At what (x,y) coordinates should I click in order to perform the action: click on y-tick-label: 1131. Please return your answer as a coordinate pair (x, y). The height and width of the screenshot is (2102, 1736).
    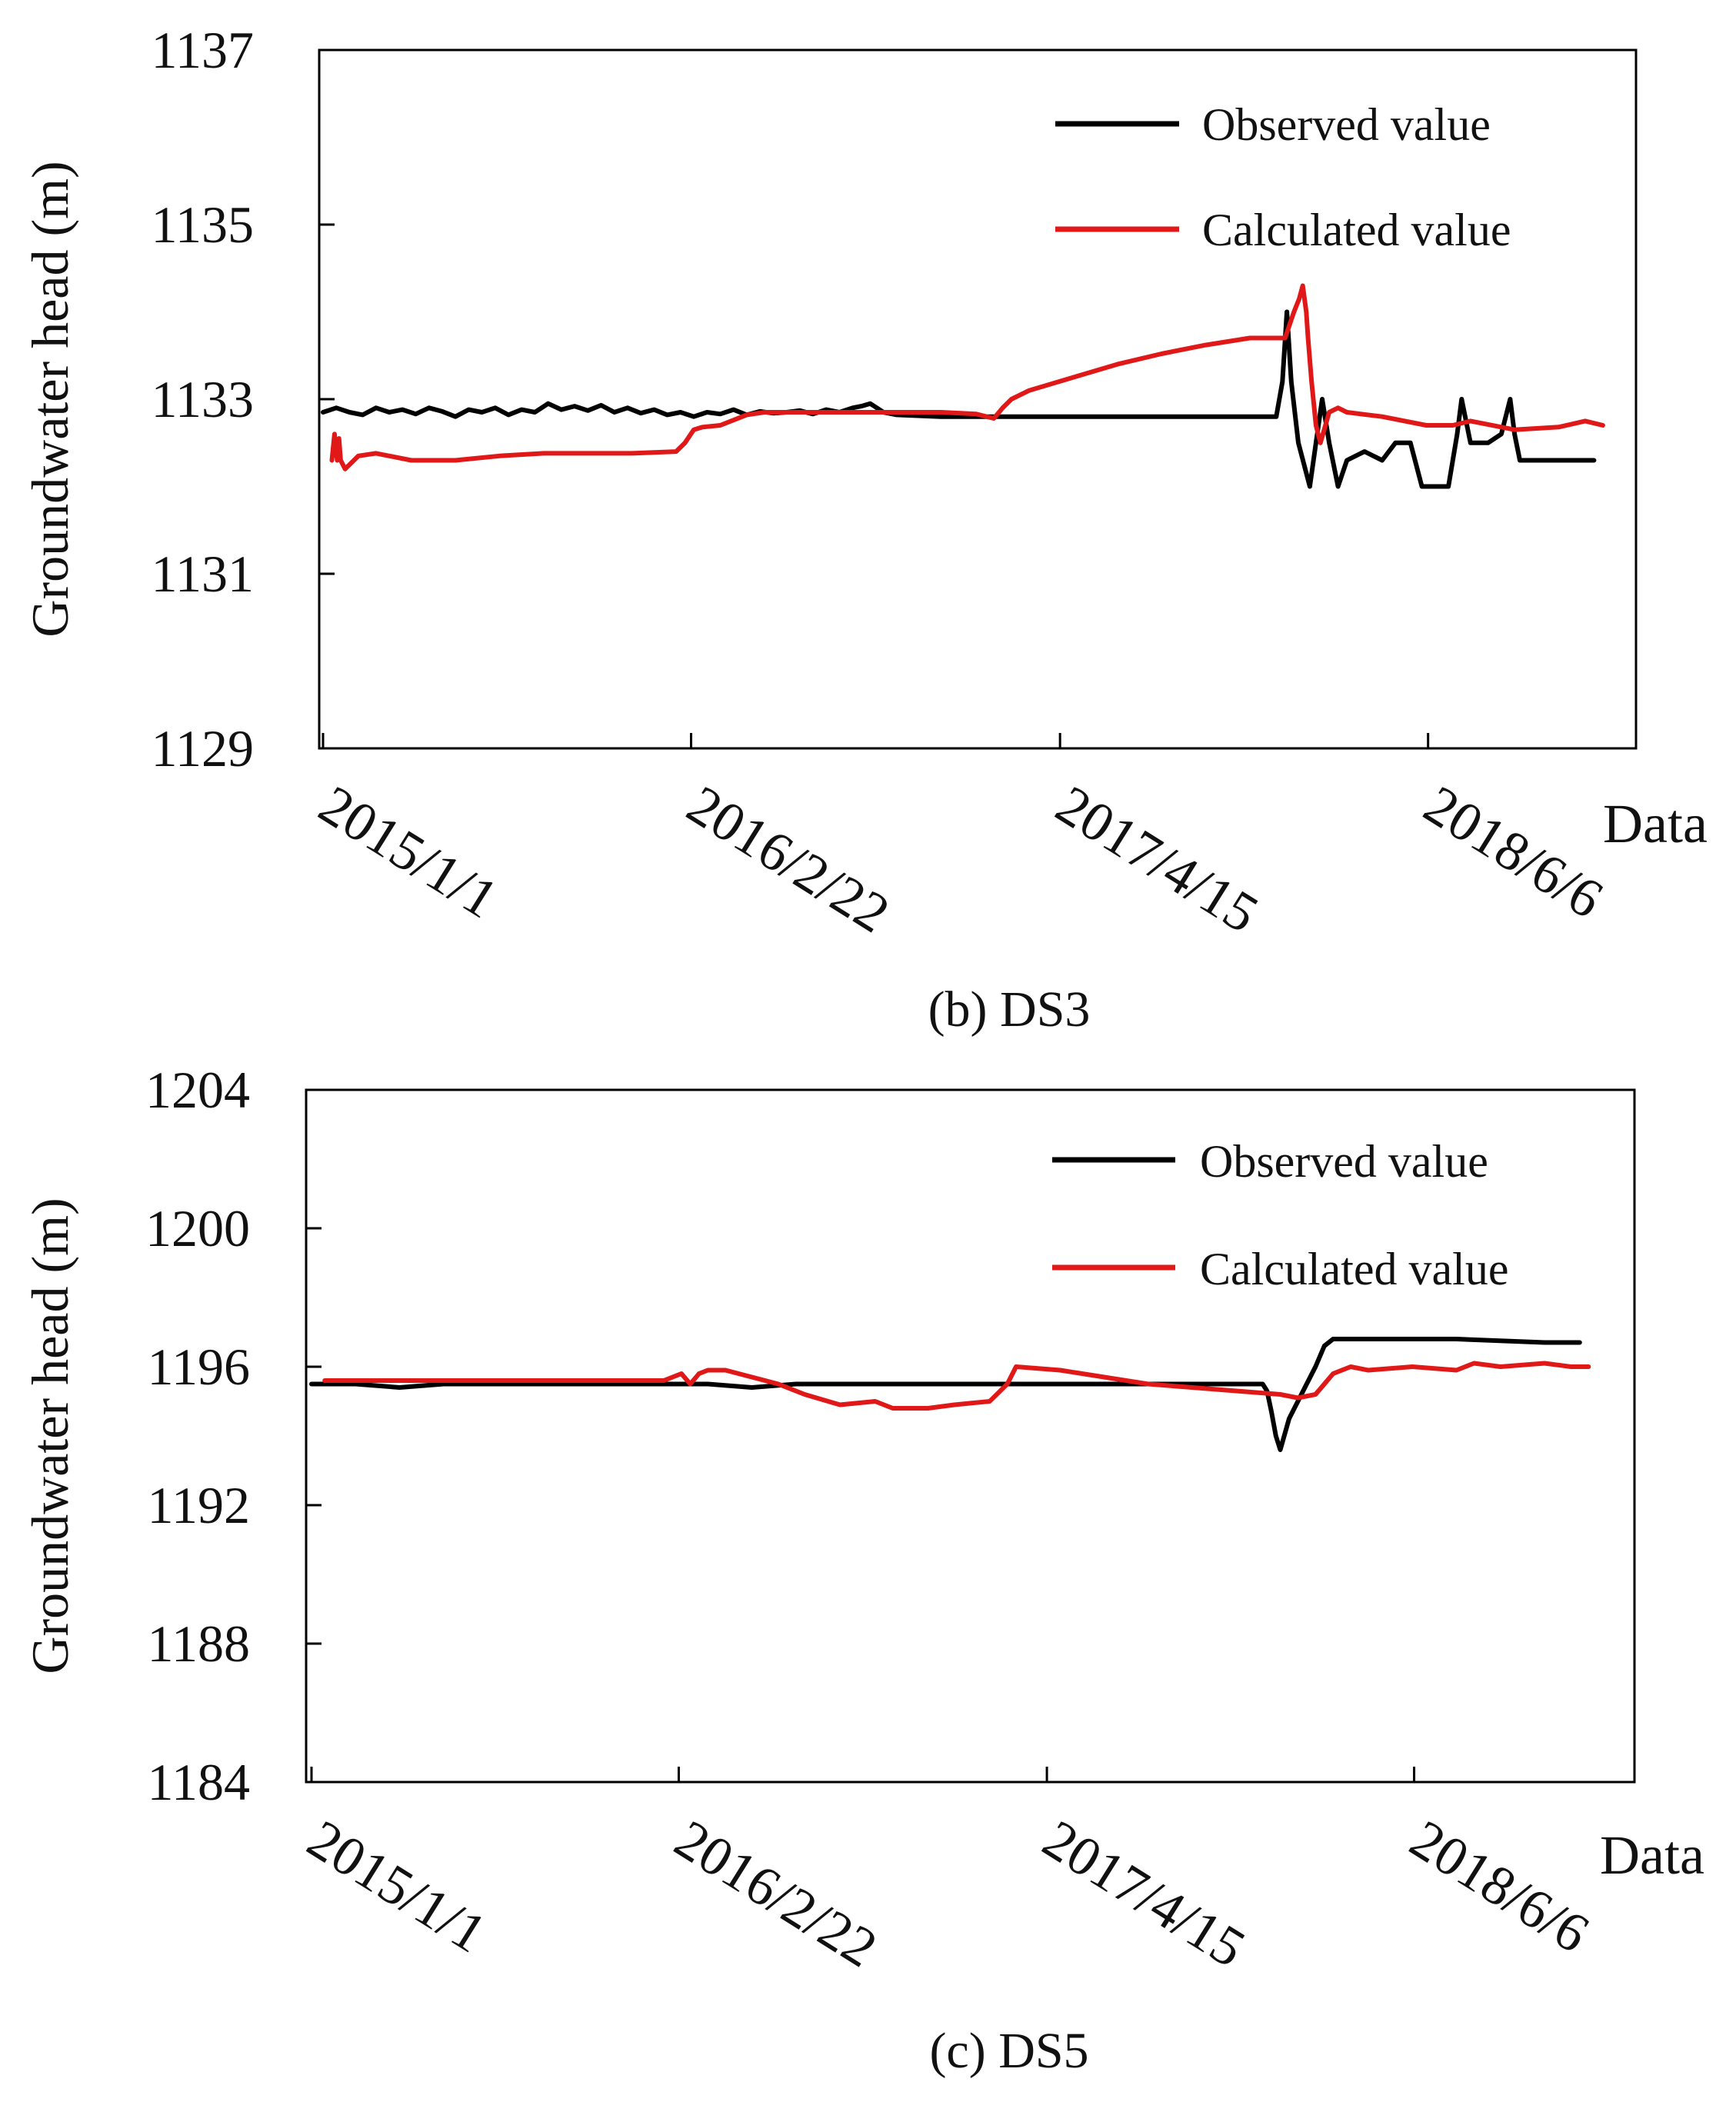
    Looking at the image, I should click on (203, 574).